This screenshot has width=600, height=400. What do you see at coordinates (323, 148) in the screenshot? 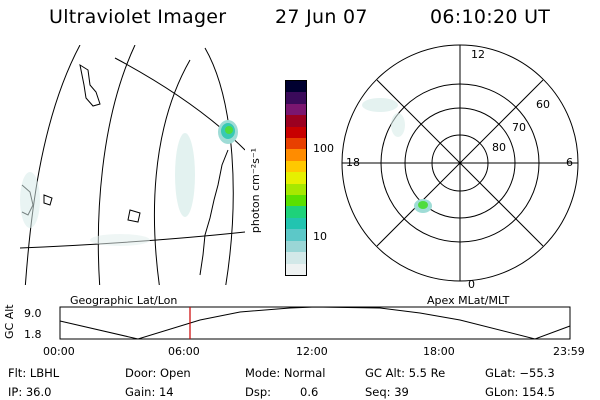
I see `colorbar-tick-100: 100` at bounding box center [323, 148].